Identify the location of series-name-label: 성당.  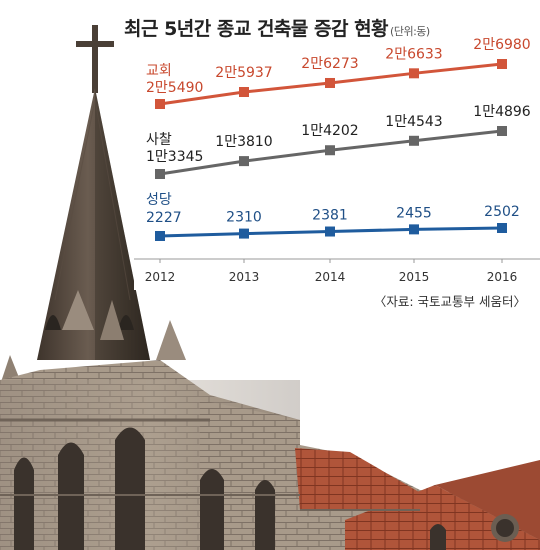
(159, 200).